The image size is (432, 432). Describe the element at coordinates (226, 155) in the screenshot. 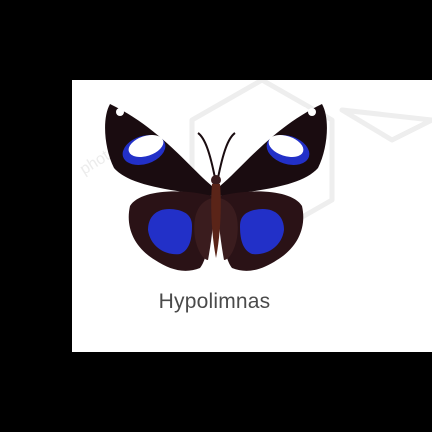

I see `right-antenna` at that location.